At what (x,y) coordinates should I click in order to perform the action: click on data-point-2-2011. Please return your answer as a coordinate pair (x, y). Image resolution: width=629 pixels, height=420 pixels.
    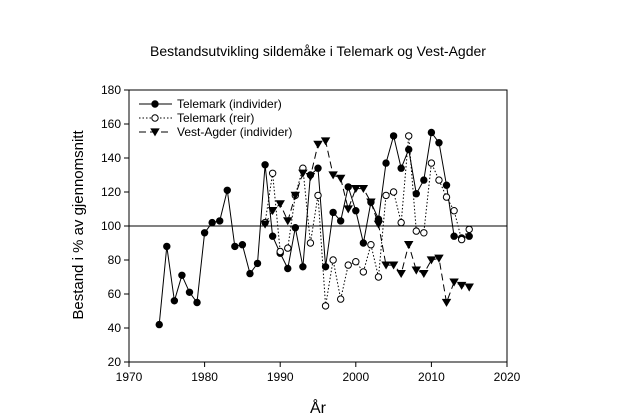
    Looking at the image, I should click on (439, 258).